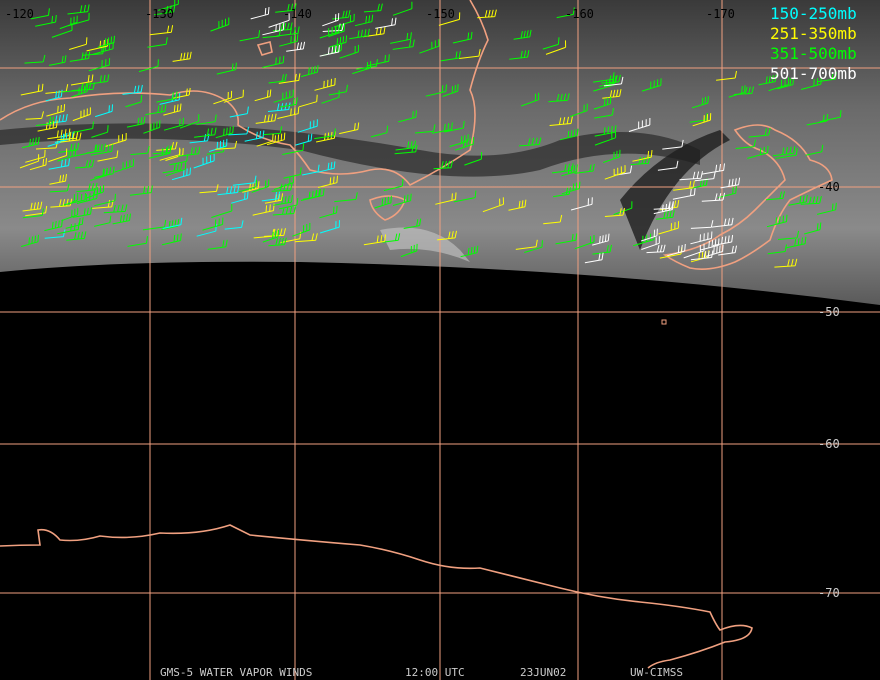 The width and height of the screenshot is (880, 680). Describe the element at coordinates (543, 672) in the screenshot. I see `footer-text: 23JUN02` at that location.